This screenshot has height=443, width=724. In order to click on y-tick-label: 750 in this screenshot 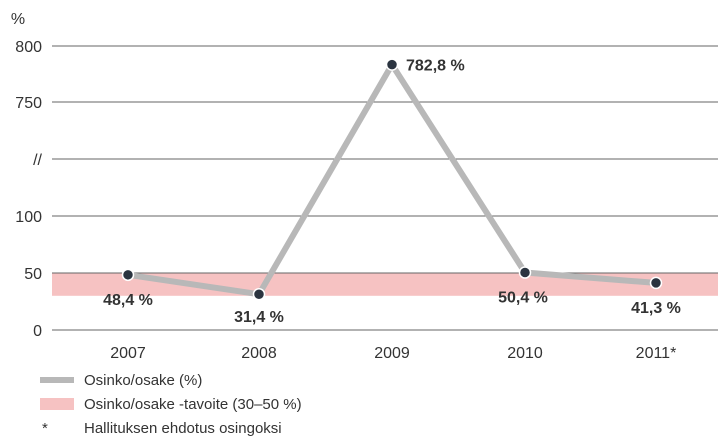, I will do `click(28, 103)`.